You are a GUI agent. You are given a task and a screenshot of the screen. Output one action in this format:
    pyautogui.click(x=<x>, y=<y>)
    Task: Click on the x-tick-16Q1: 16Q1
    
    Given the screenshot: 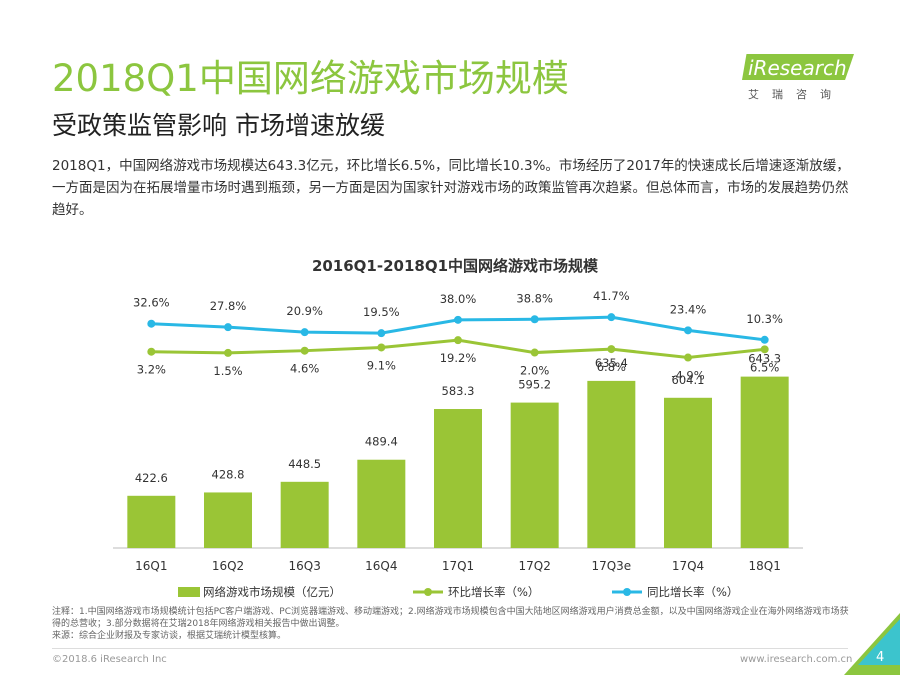 What is the action you would take?
    pyautogui.click(x=151, y=566)
    